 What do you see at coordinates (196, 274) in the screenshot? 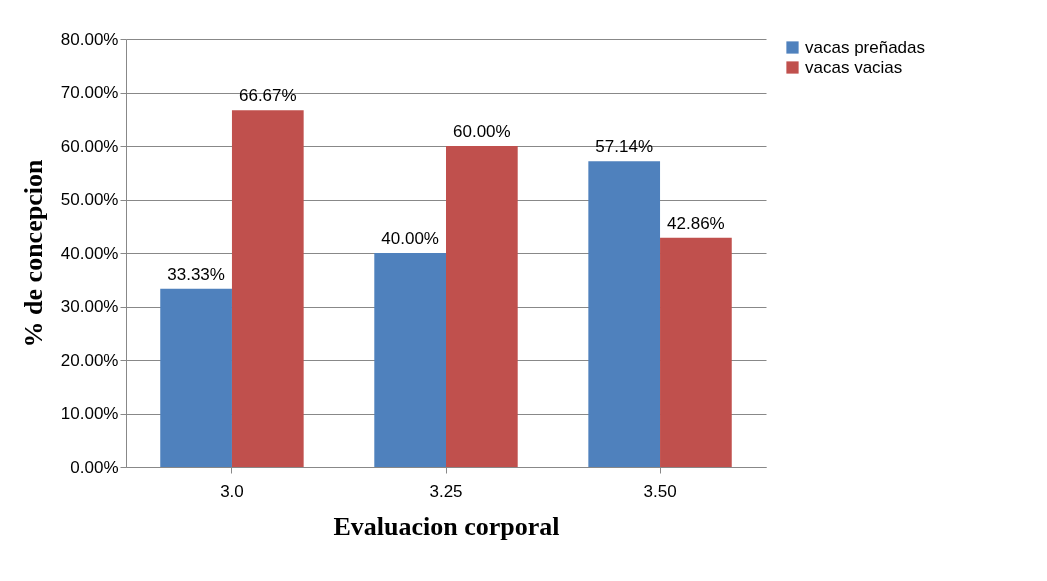
I see `data-label: 33.33%` at bounding box center [196, 274].